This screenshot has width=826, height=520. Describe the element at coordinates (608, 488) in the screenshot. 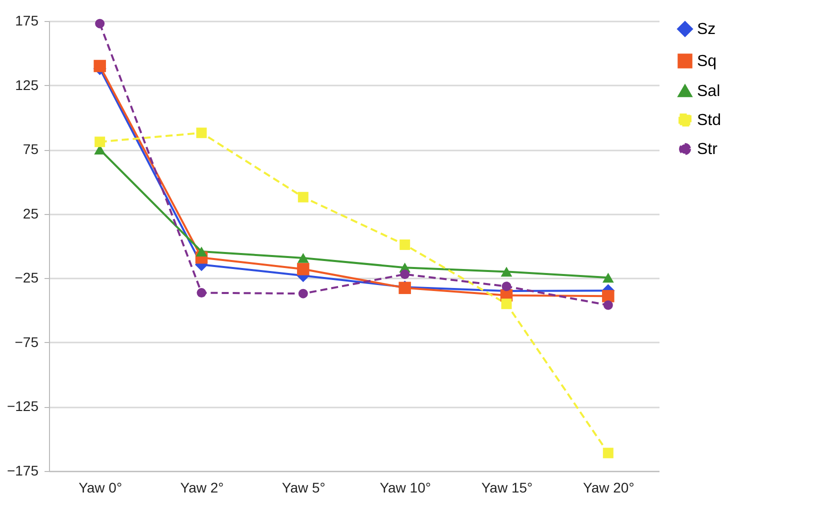

I see `x-tick-label: Yaw 20°` at that location.